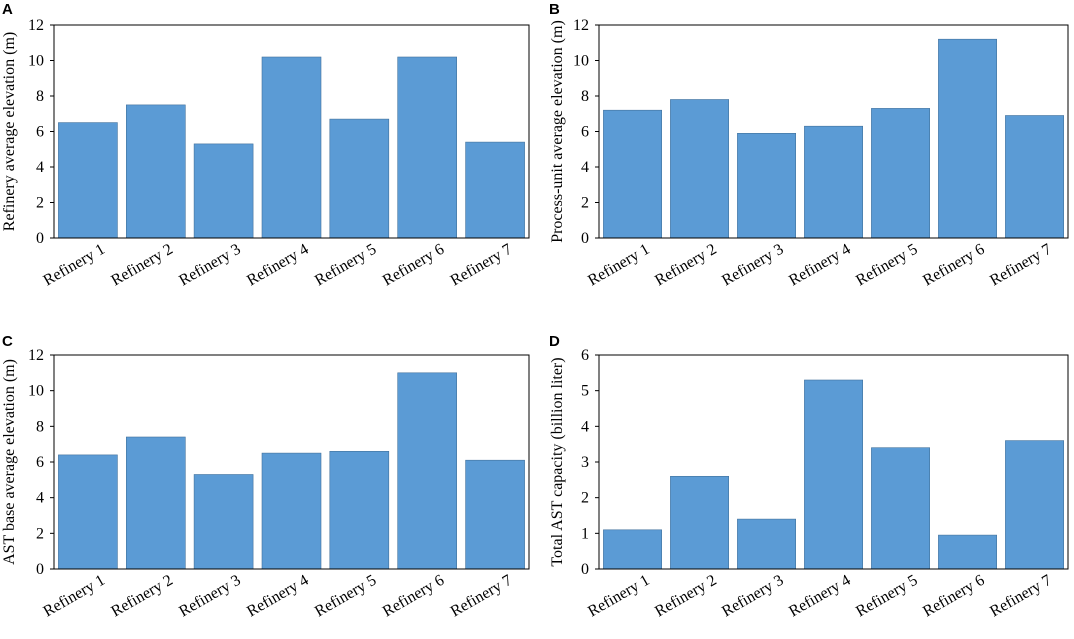 This screenshot has height=639, width=1074. Describe the element at coordinates (585, 533) in the screenshot. I see `y-tick-label: 1` at that location.